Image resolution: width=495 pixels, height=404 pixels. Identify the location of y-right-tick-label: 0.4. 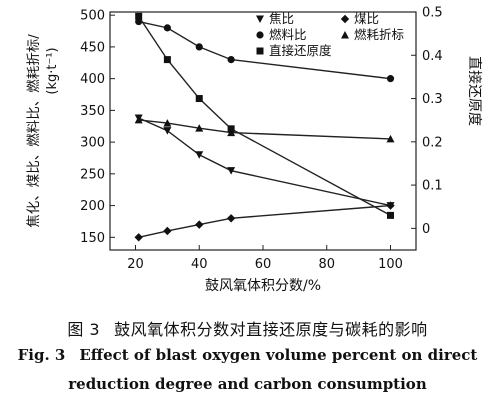
(432, 56).